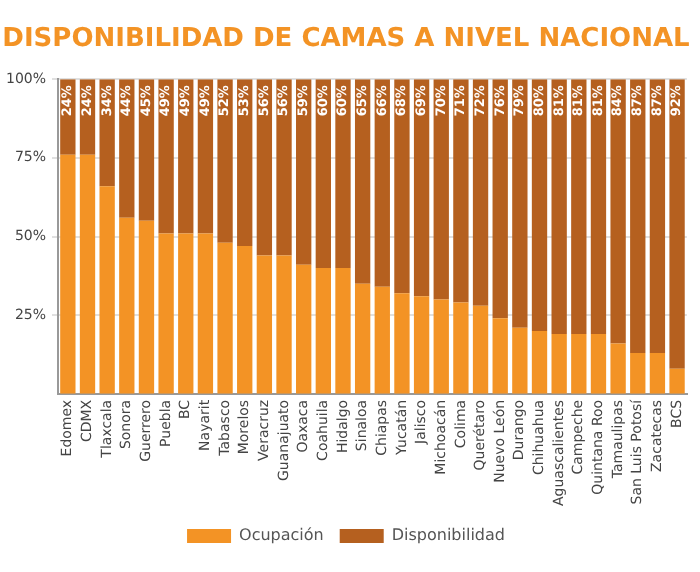 The height and width of the screenshot is (572, 700). I want to click on chart-title: DISPONIBILIDAD DE CAMAS A NIVEL NACIONAL, so click(346, 39).